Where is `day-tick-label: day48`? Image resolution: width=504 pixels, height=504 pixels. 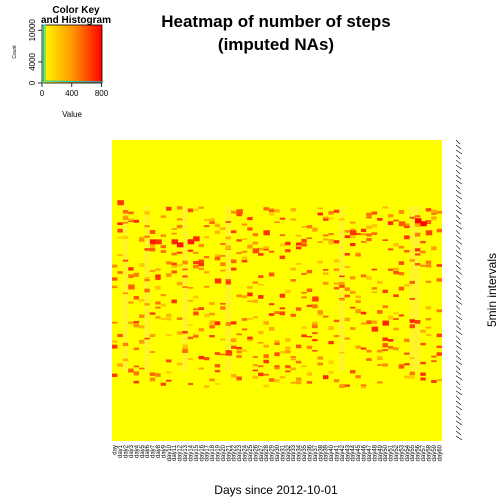 day-tick-label: day48 is located at coordinates (375, 452).